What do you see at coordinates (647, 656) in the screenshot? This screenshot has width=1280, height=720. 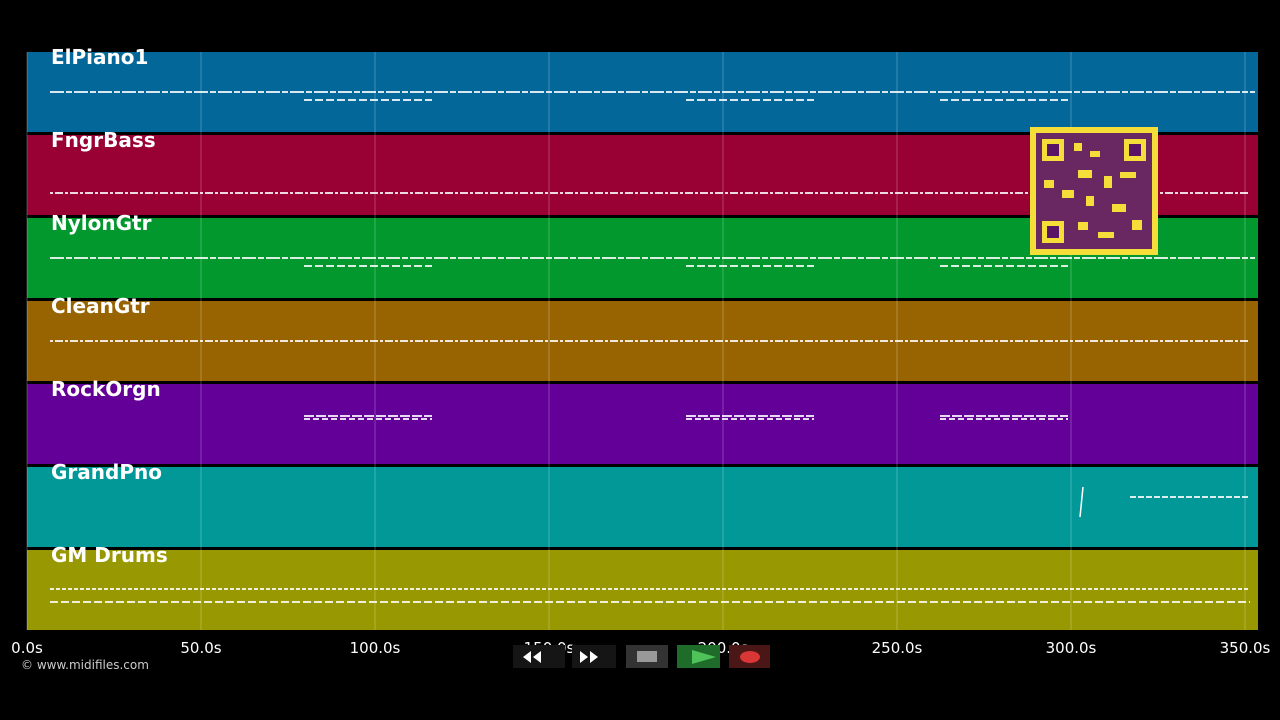 I see `stop-icon` at bounding box center [647, 656].